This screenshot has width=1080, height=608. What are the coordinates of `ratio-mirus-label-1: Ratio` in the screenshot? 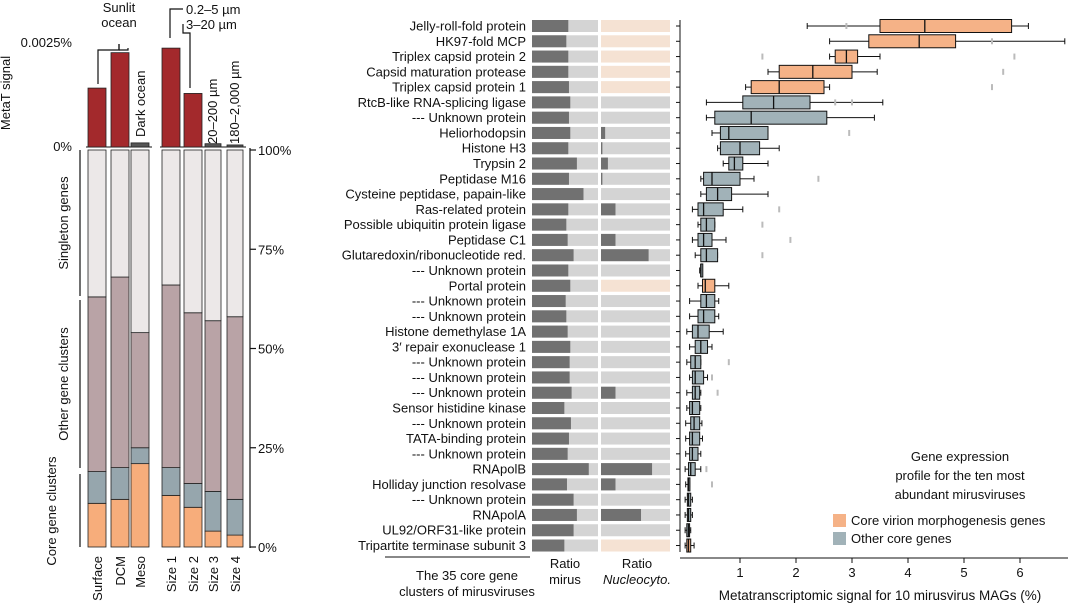 It's located at (565, 563).